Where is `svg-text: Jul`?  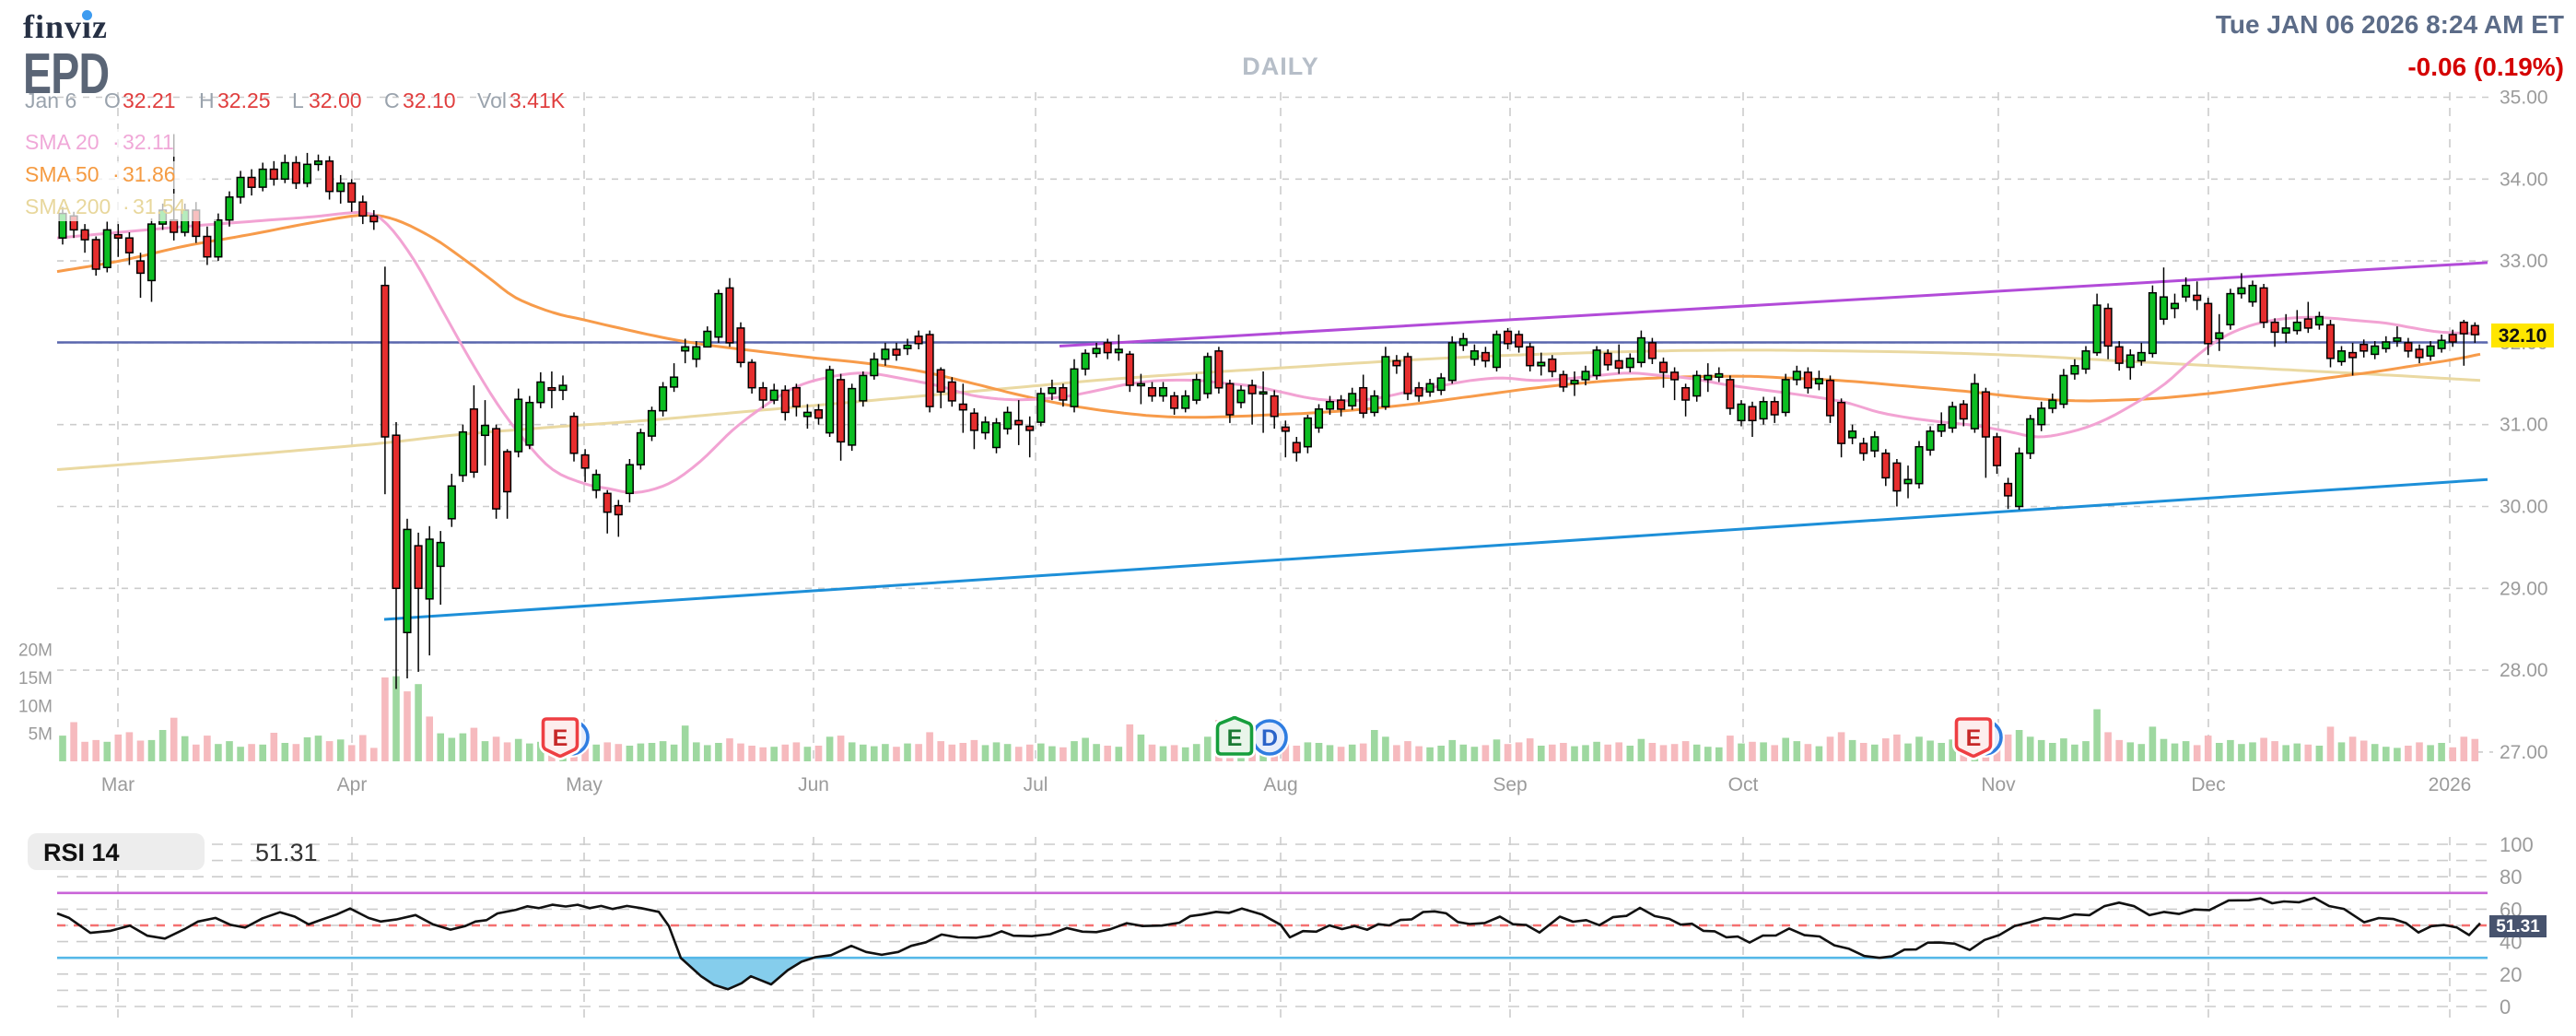
svg-text: Jul is located at coordinates (1036, 785).